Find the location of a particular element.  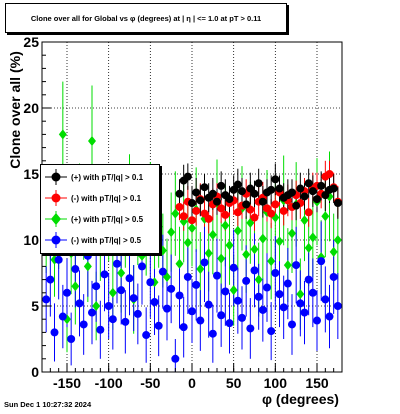

legend-point is located at coordinates (56, 177).